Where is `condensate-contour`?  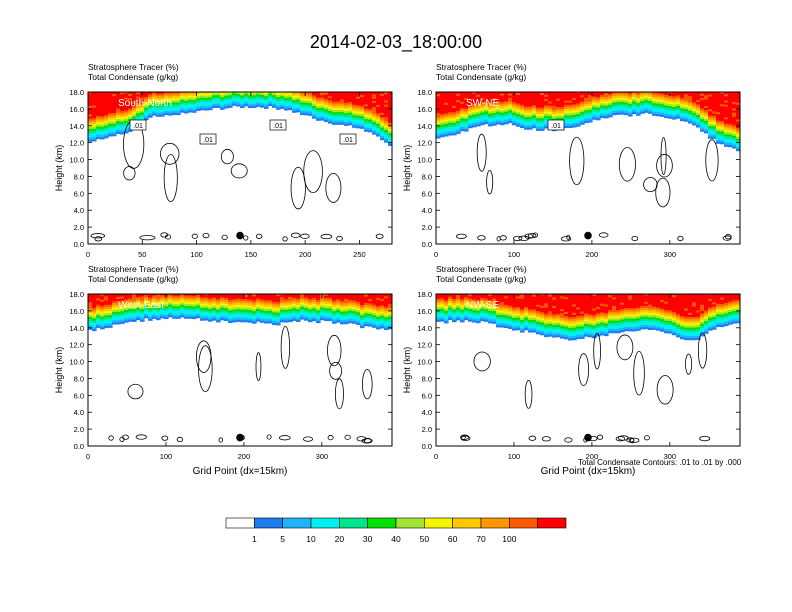
condensate-contour is located at coordinates (170, 153).